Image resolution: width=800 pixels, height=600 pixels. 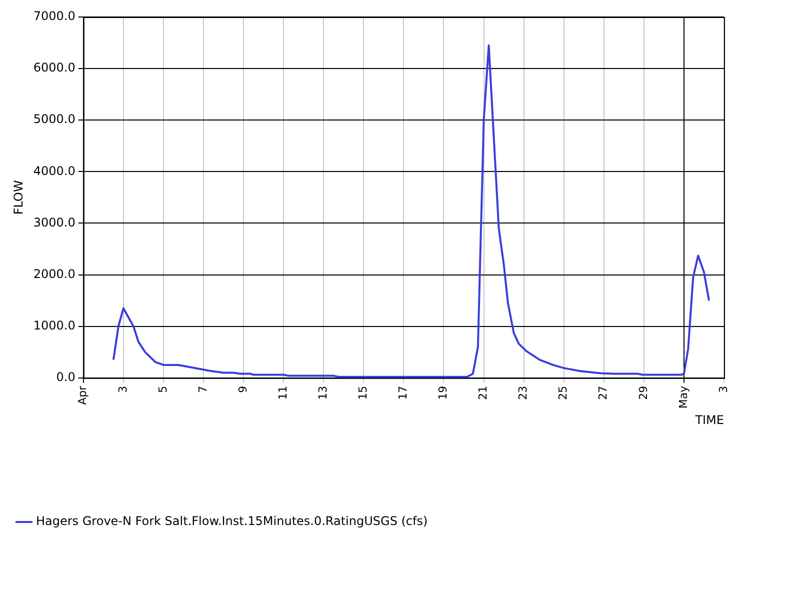 What do you see at coordinates (443, 393) in the screenshot?
I see `x-tick-label: 19` at bounding box center [443, 393].